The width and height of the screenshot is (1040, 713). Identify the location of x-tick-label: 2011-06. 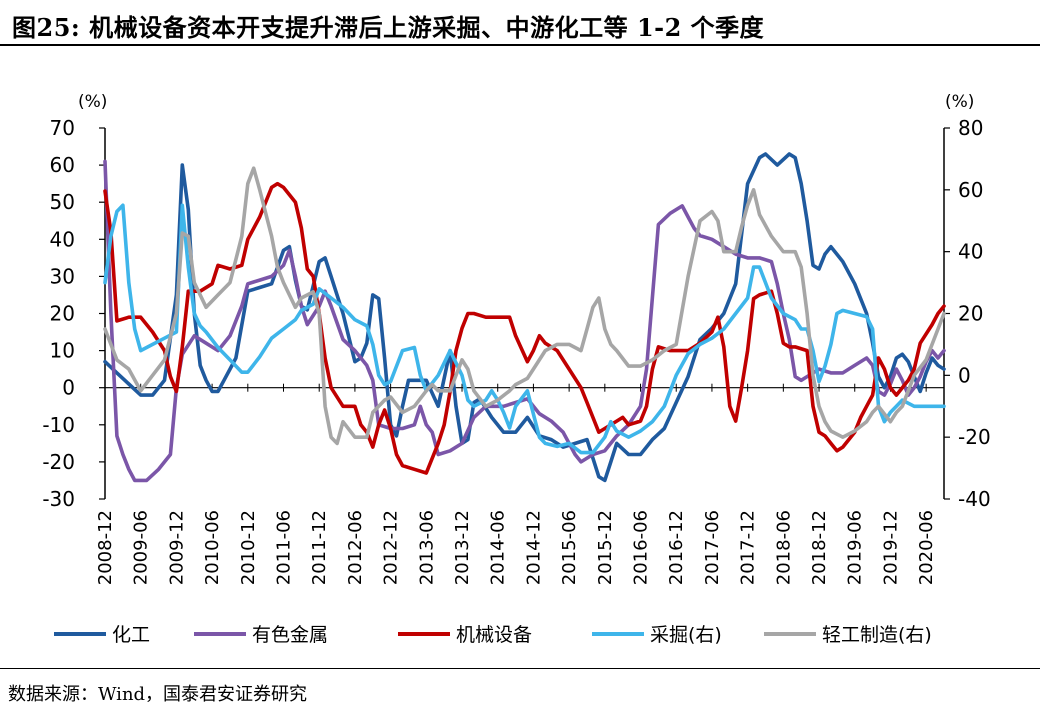
(284, 547).